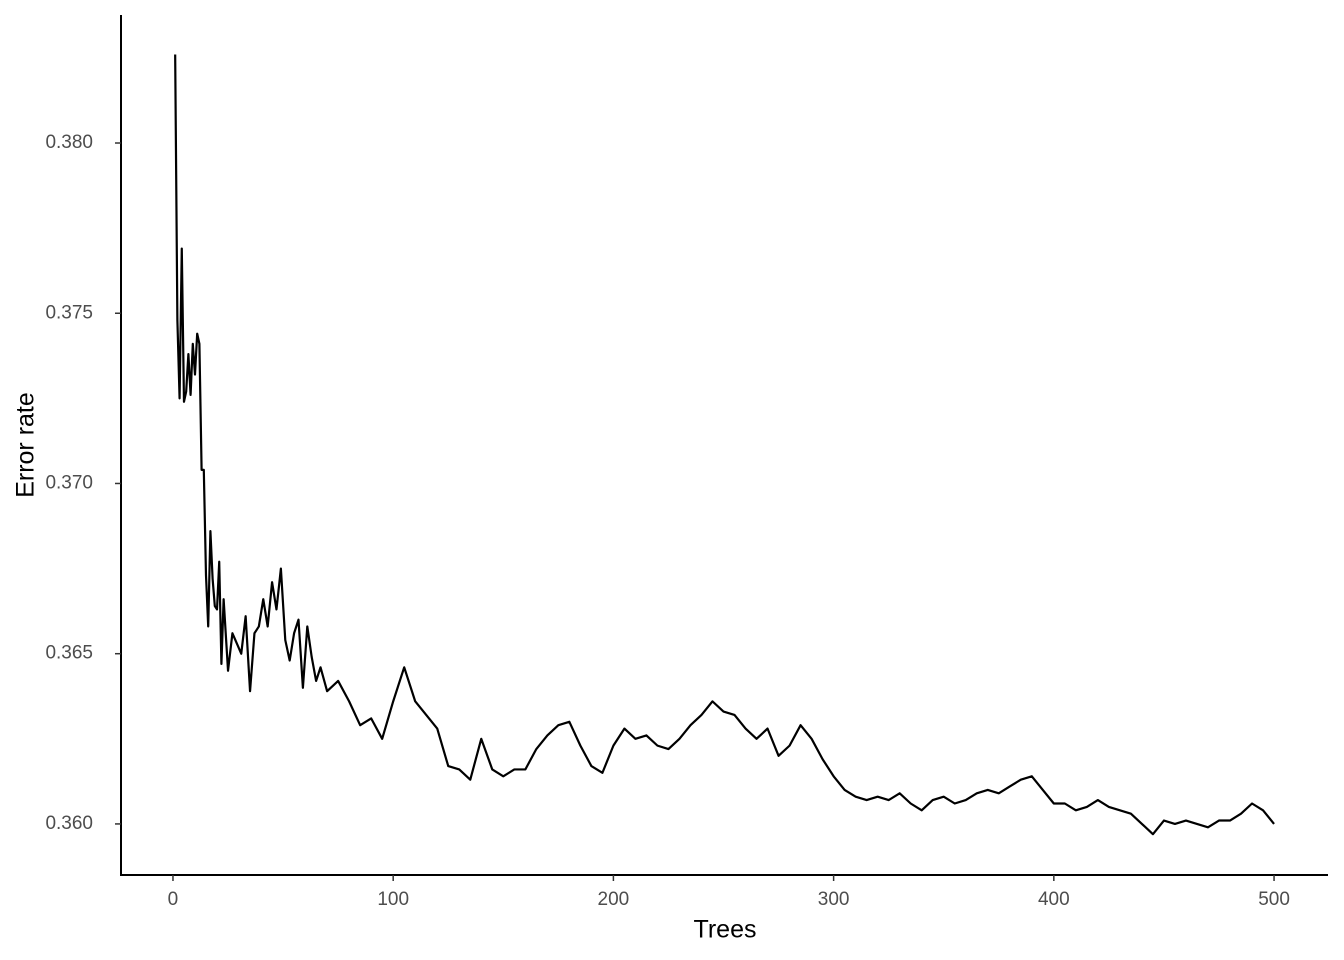 The width and height of the screenshot is (1344, 960). Describe the element at coordinates (173, 899) in the screenshot. I see `x-tick-label: 0` at that location.